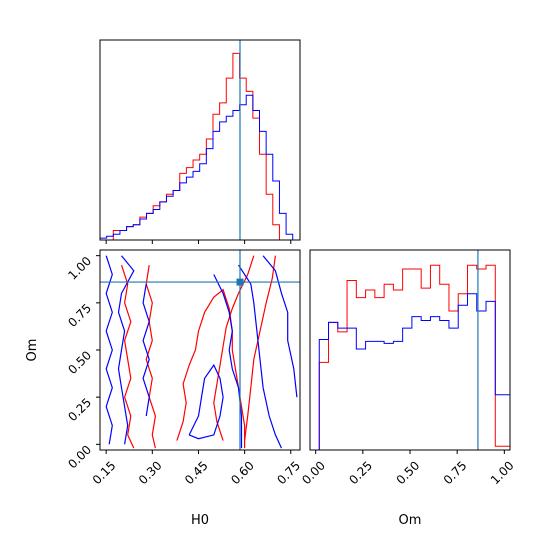 Image resolution: width=550 pixels, height=554 pixels. I want to click on om-hist-xtick-label-4: 1.00, so click(502, 472).